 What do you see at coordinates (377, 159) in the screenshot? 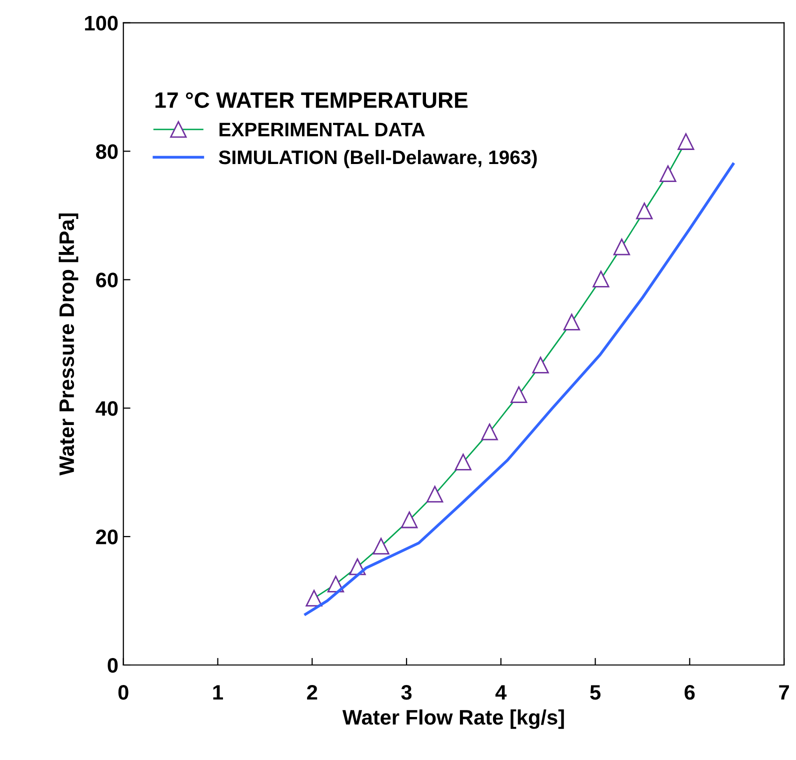
I see `legend-label: SIMULATION (Bell-Delaware, 1963)` at bounding box center [377, 159].